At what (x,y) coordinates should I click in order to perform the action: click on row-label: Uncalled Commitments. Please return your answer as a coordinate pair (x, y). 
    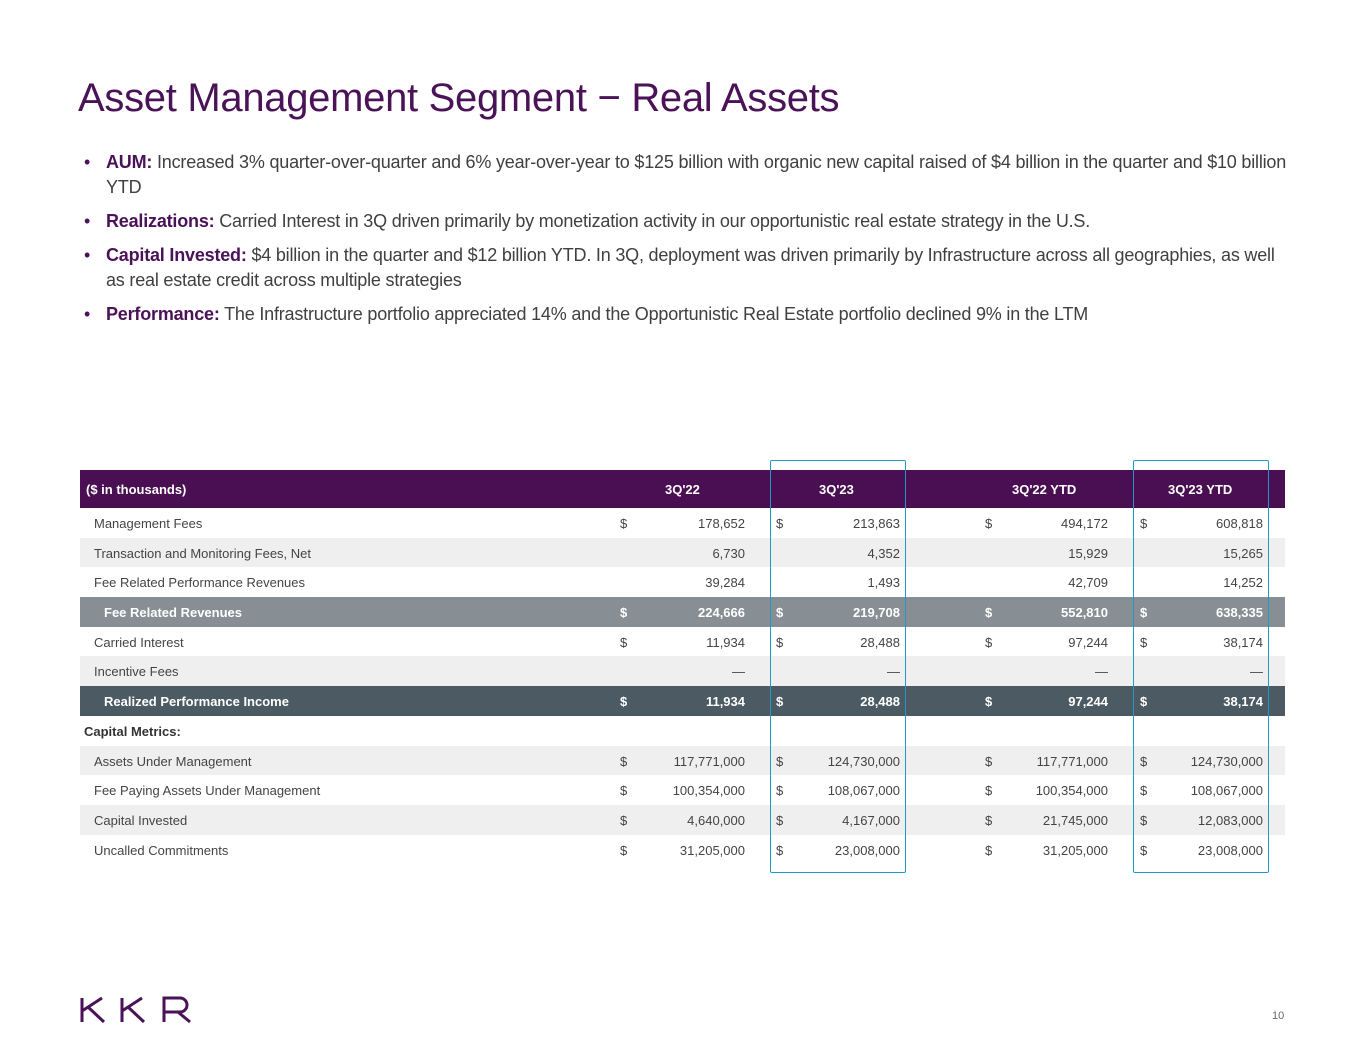
    Looking at the image, I should click on (161, 850).